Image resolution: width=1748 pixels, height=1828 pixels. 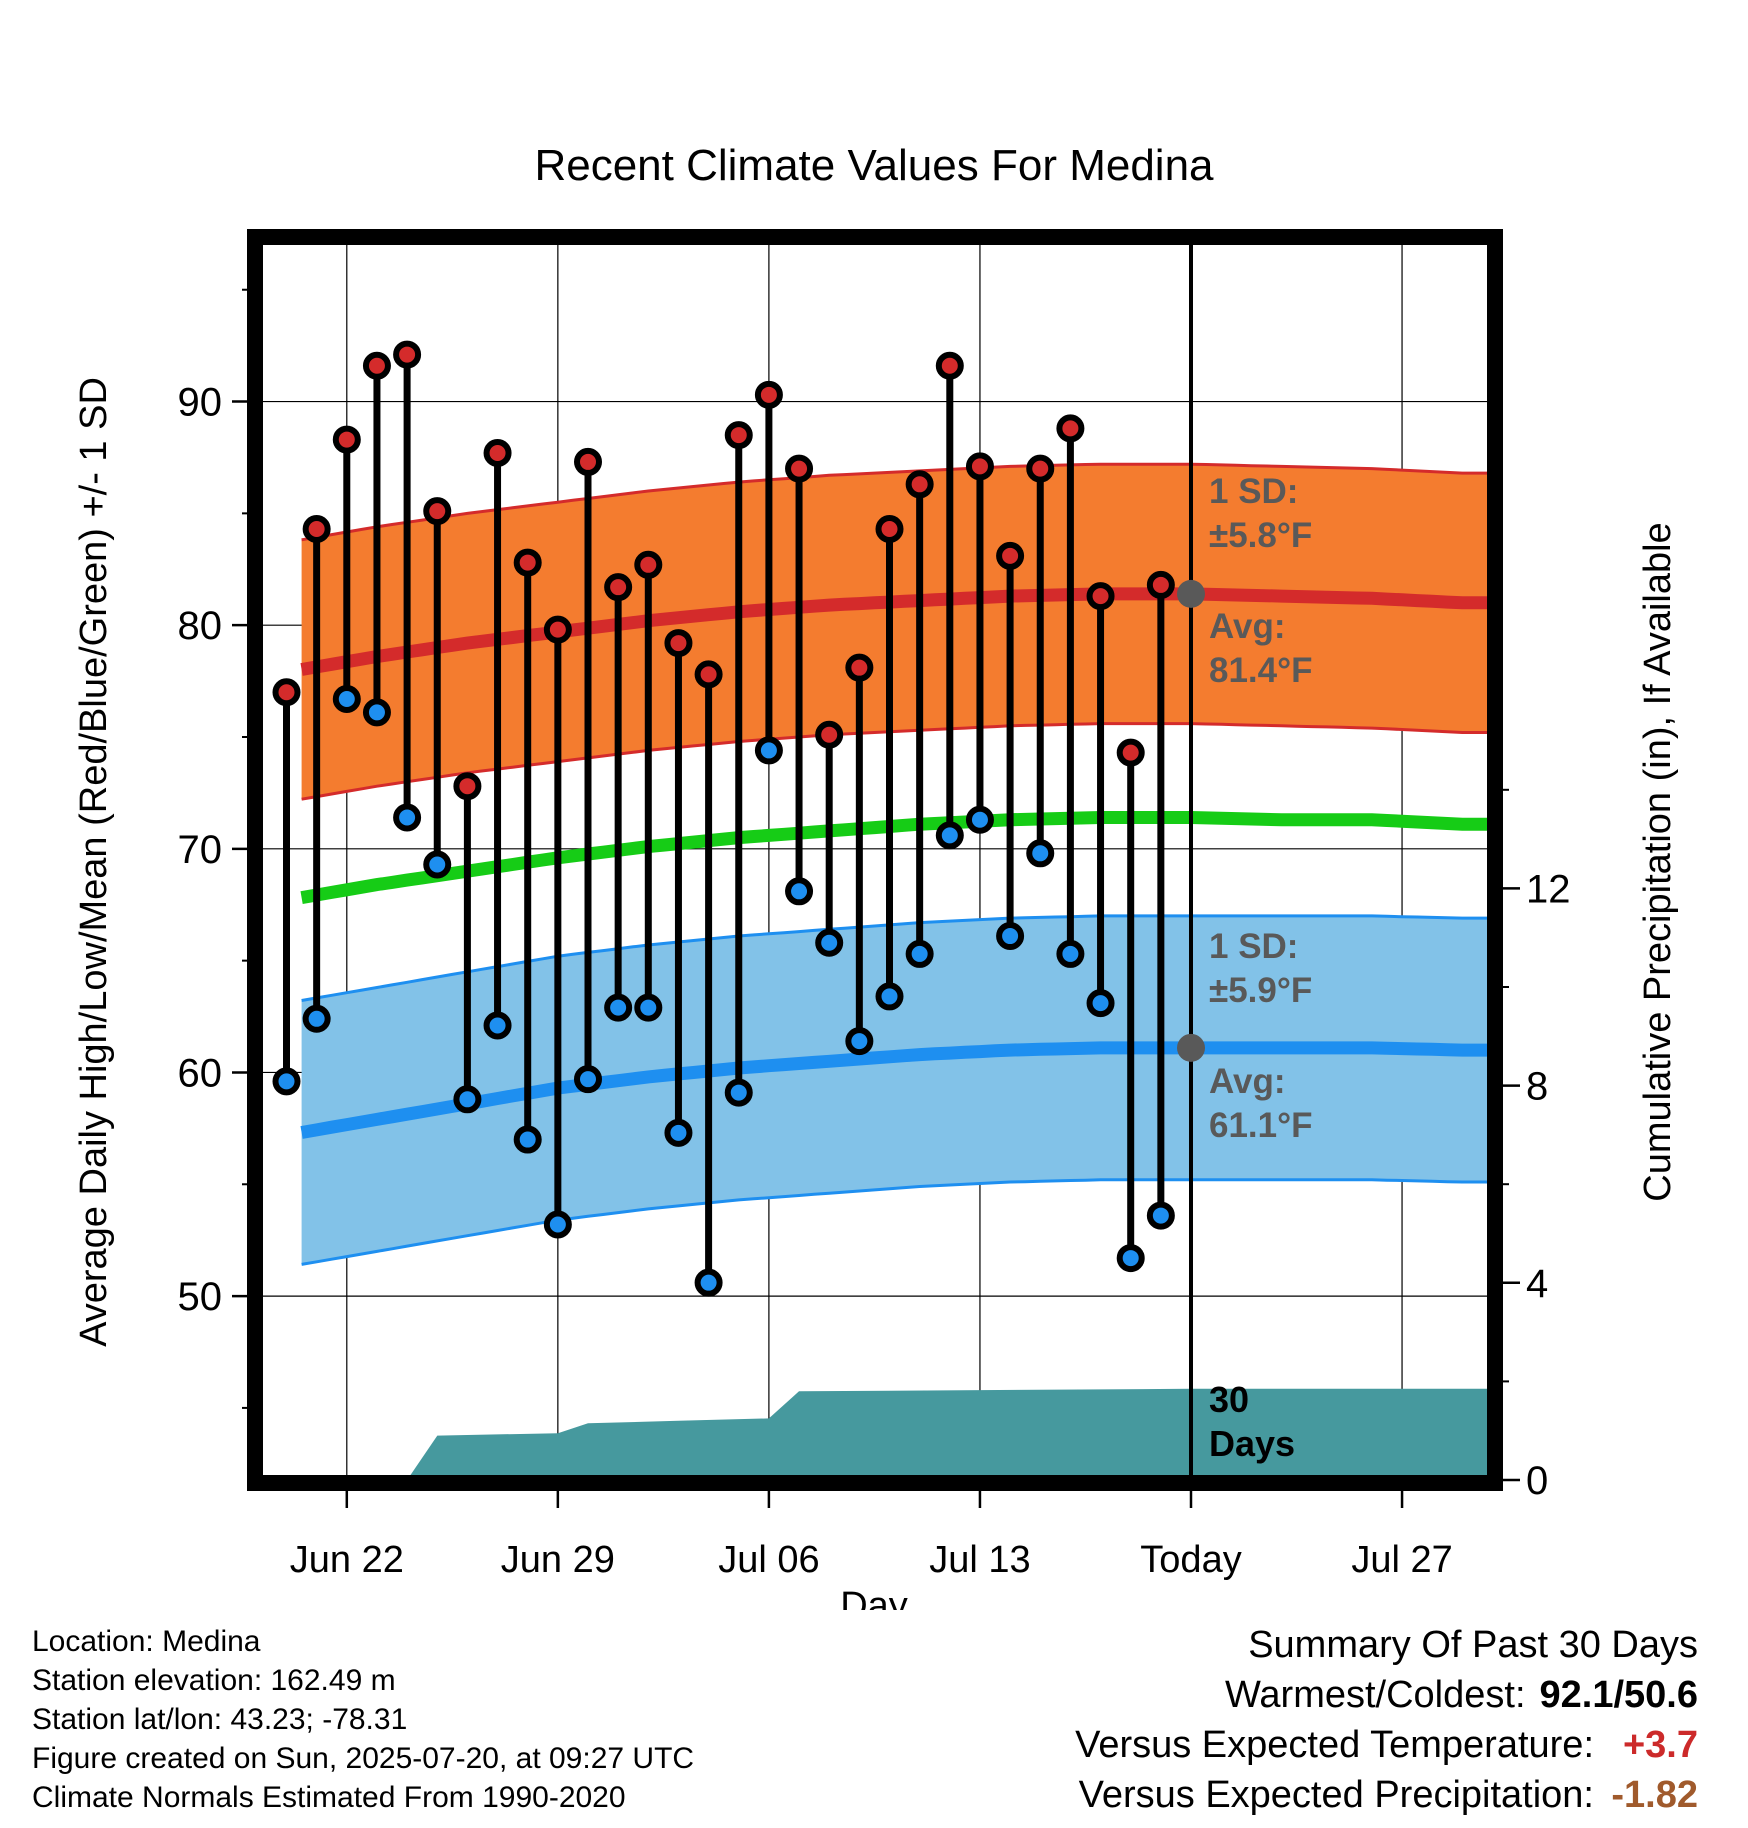 What do you see at coordinates (1260, 535) in the screenshot?
I see `high-sd-value: ±5.8°F` at bounding box center [1260, 535].